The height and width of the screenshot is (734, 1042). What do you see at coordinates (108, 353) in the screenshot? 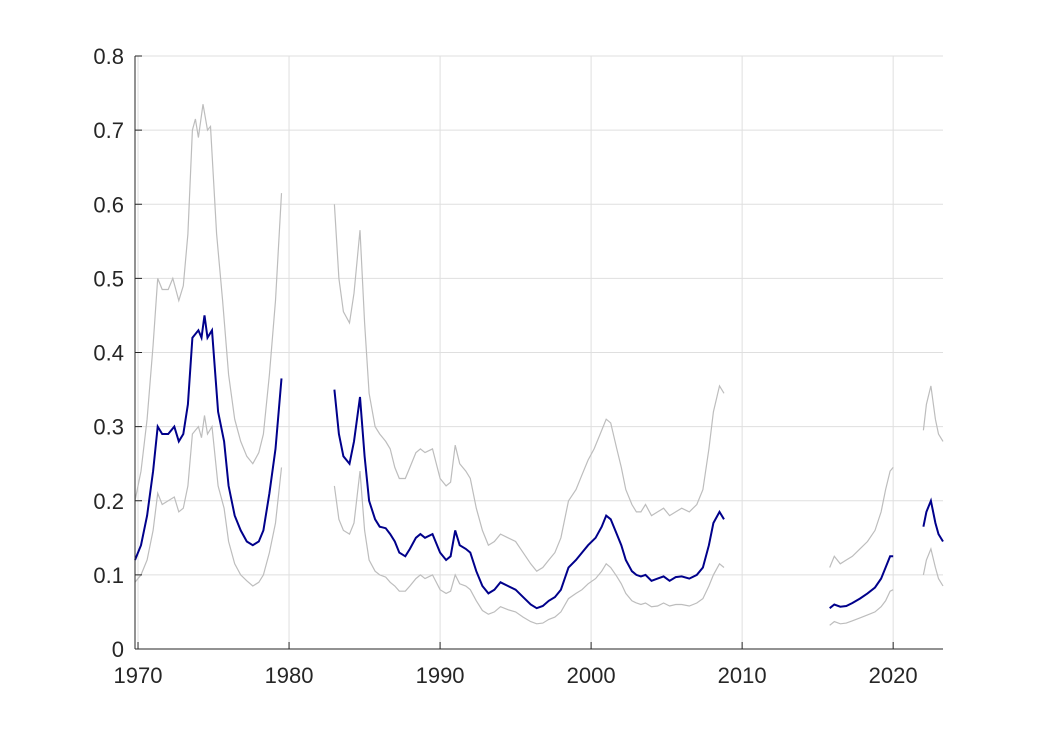
I see `y-tick-label: 0.4` at bounding box center [108, 353].